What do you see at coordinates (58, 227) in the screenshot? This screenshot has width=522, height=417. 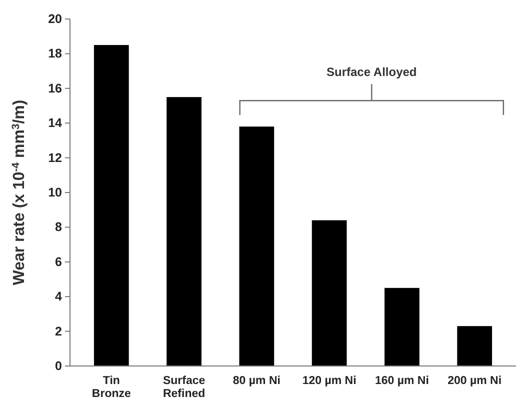 I see `y-tick-label: 8` at bounding box center [58, 227].